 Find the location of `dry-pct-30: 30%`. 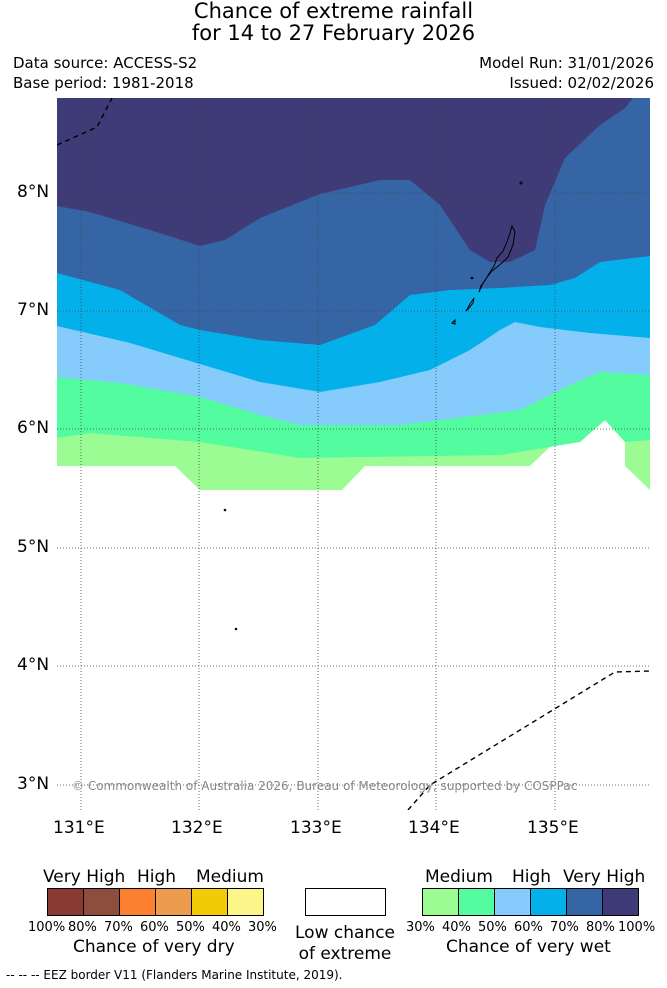

dry-pct-30: 30% is located at coordinates (262, 927).